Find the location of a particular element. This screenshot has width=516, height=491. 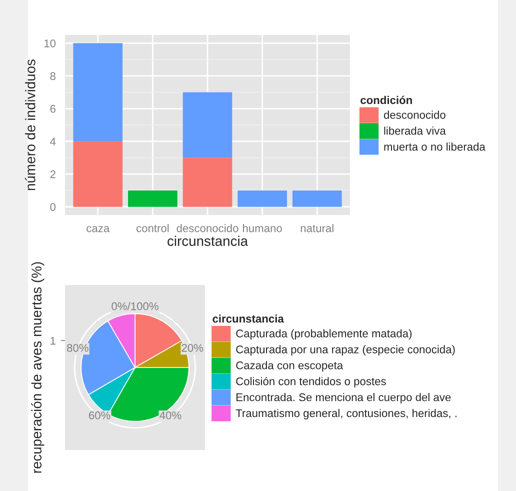

legend-label: Capturada (probablemente matada) is located at coordinates (324, 334).